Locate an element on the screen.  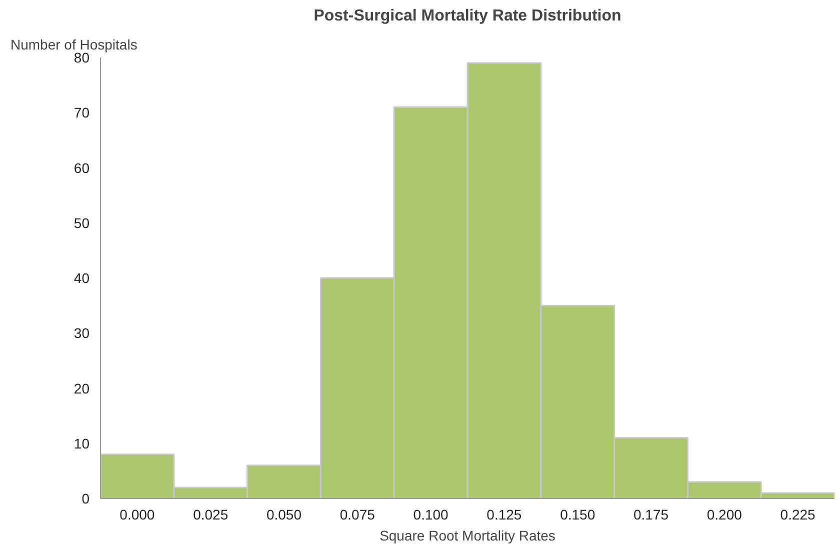
x-tick-label: 0.100 is located at coordinates (431, 514).